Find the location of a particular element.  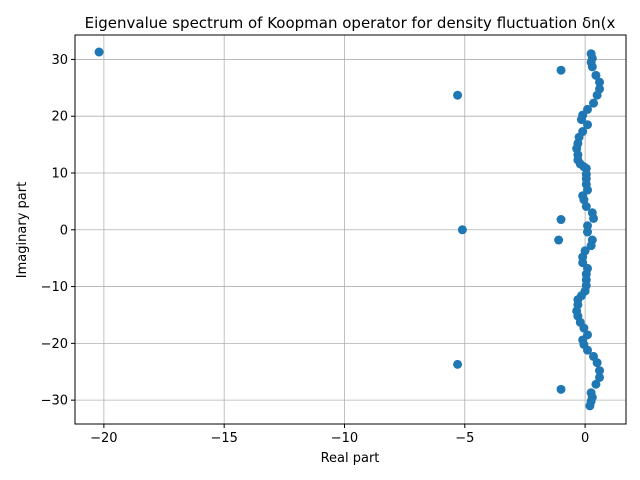

x-tick-label: −10 is located at coordinates (344, 438).